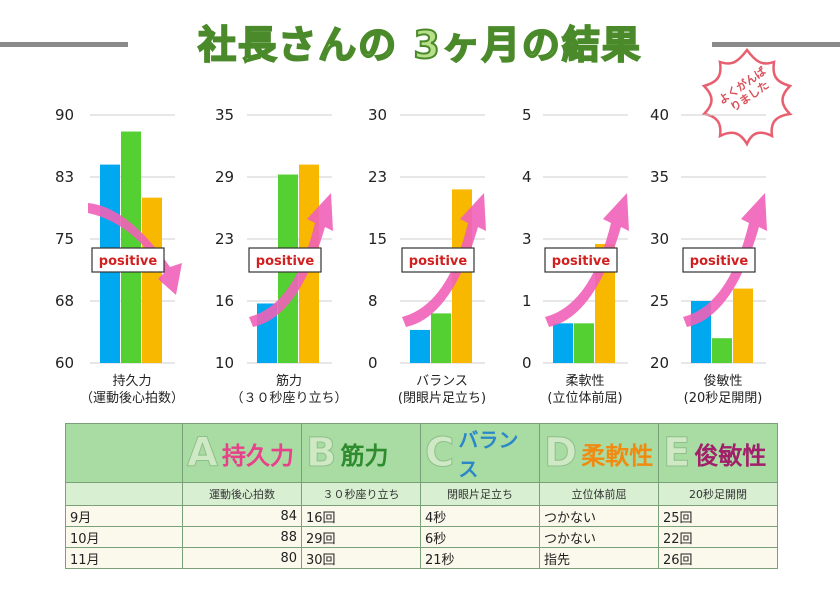  I want to click on value-cell: 22回, so click(718, 537).